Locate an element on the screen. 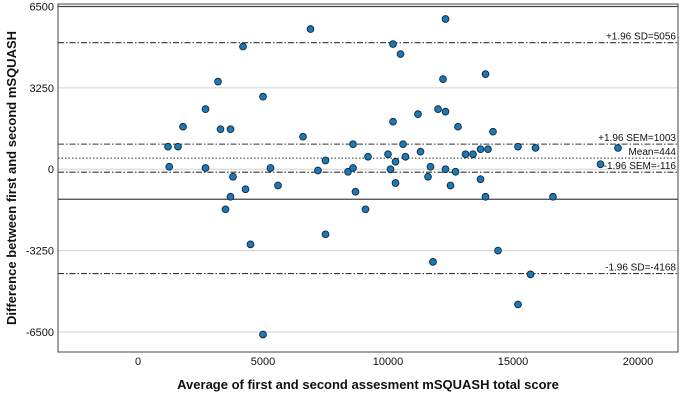 Image resolution: width=681 pixels, height=400 pixels. y-tick-label: 3250 is located at coordinates (42, 89).